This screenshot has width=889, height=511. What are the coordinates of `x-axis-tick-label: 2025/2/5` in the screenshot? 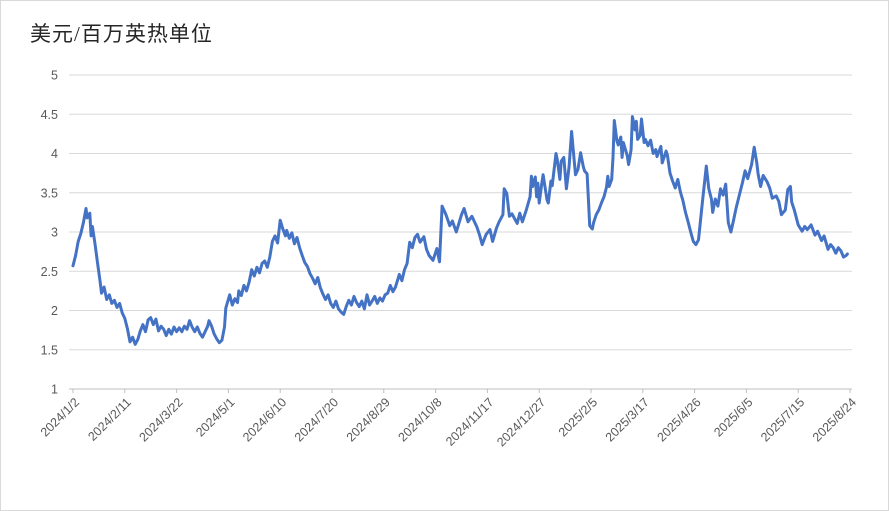 It's located at (578, 417).